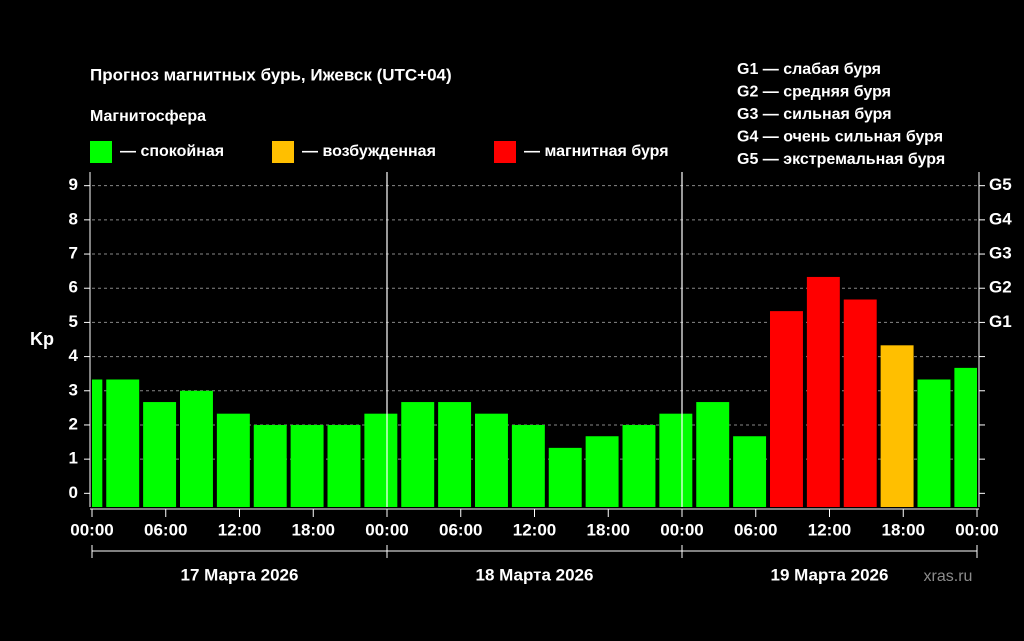 The height and width of the screenshot is (641, 1024). I want to click on y-tick-label: 9, so click(73, 184).